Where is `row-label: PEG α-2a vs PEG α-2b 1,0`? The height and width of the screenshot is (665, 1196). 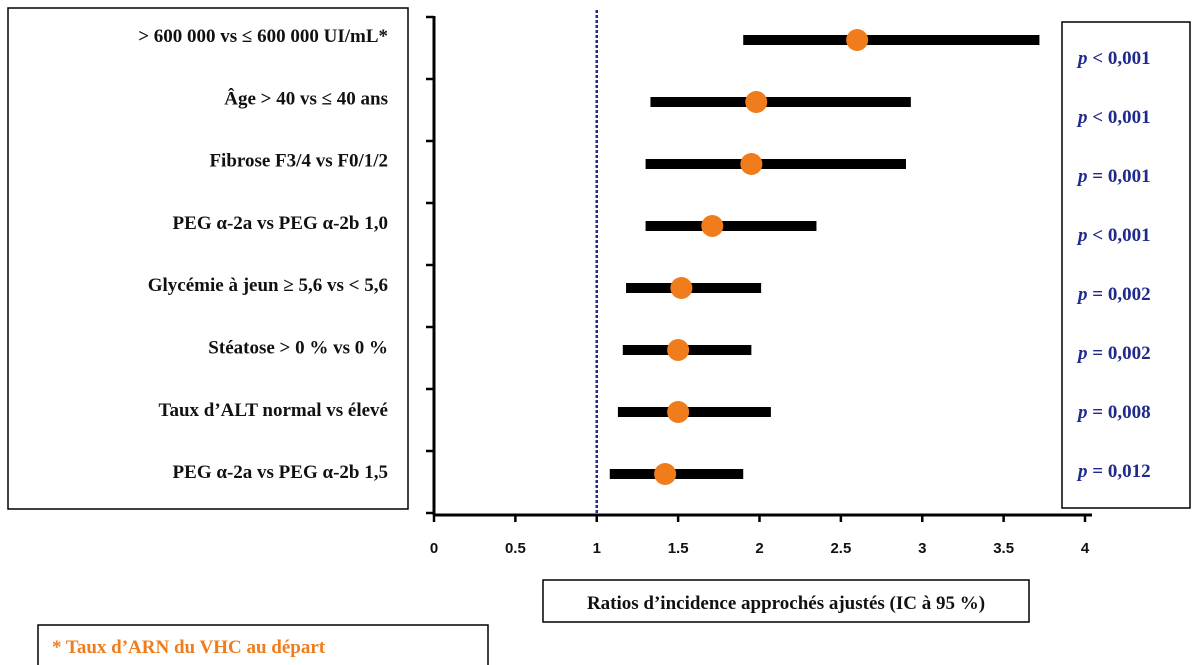
row-label: PEG α-2a vs PEG α-2b 1,0 is located at coordinates (280, 223).